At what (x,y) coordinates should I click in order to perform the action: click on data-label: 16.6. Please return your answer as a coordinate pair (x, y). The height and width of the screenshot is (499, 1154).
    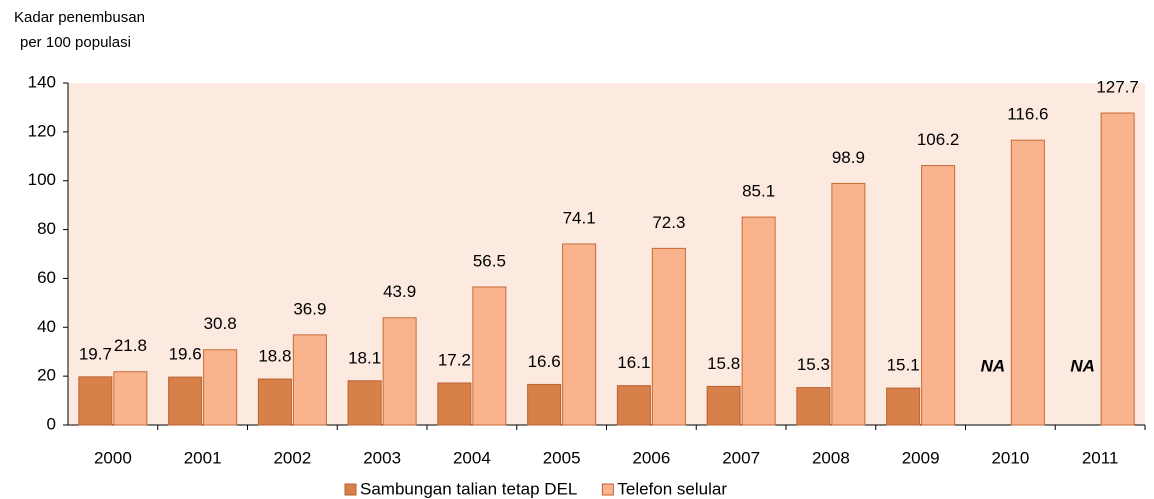
    Looking at the image, I should click on (544, 361).